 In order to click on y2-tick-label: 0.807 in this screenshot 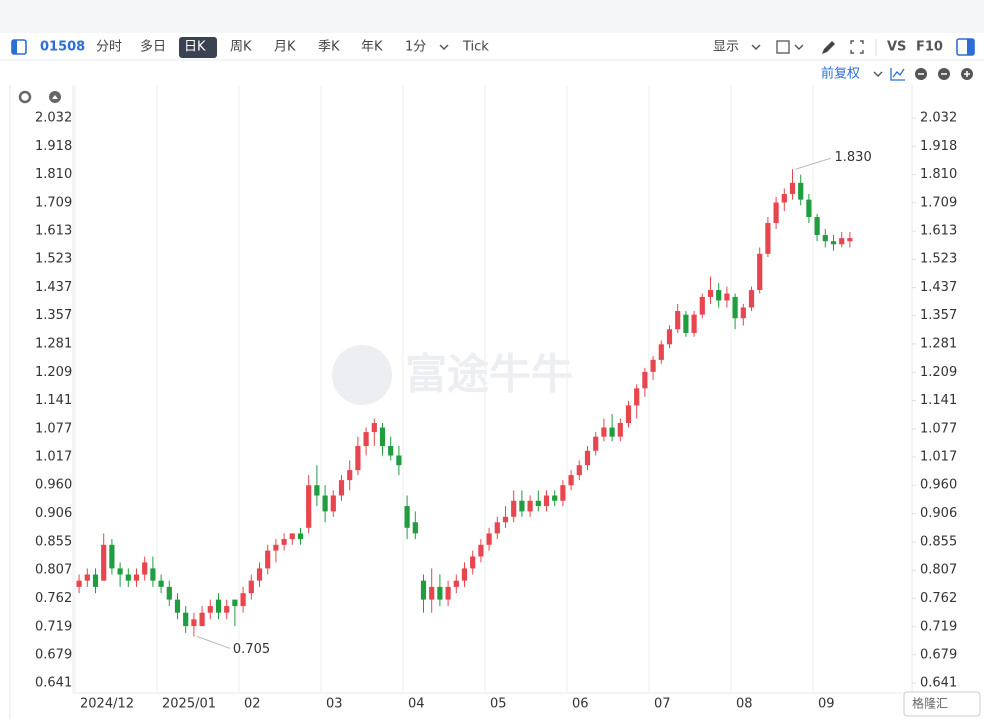, I will do `click(938, 570)`.